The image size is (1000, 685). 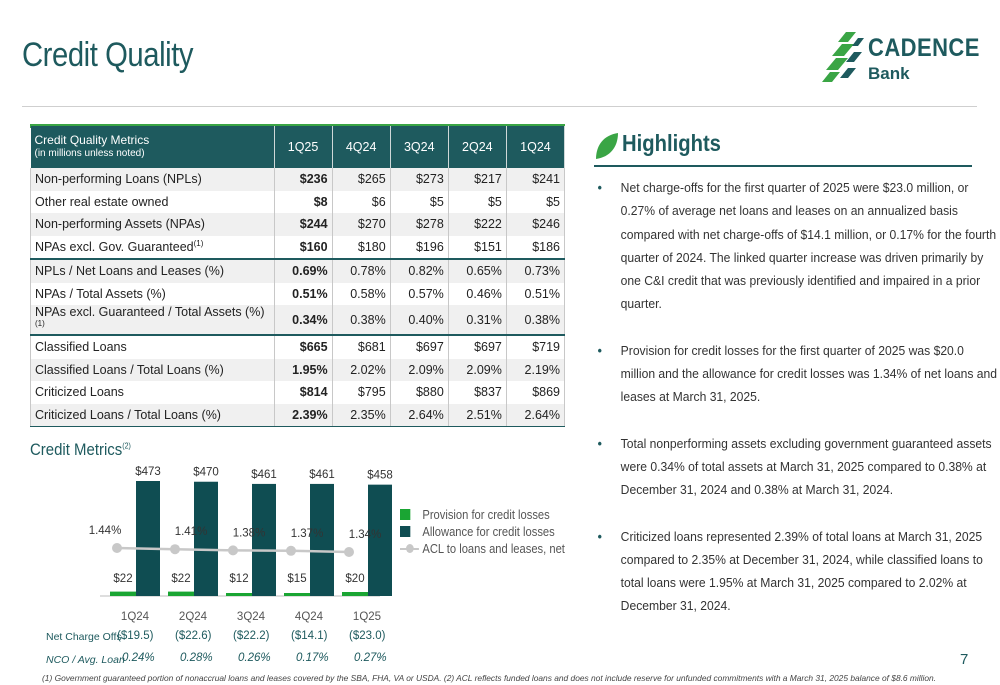 I want to click on row-label-text: Criticized Loans, so click(x=79, y=392).